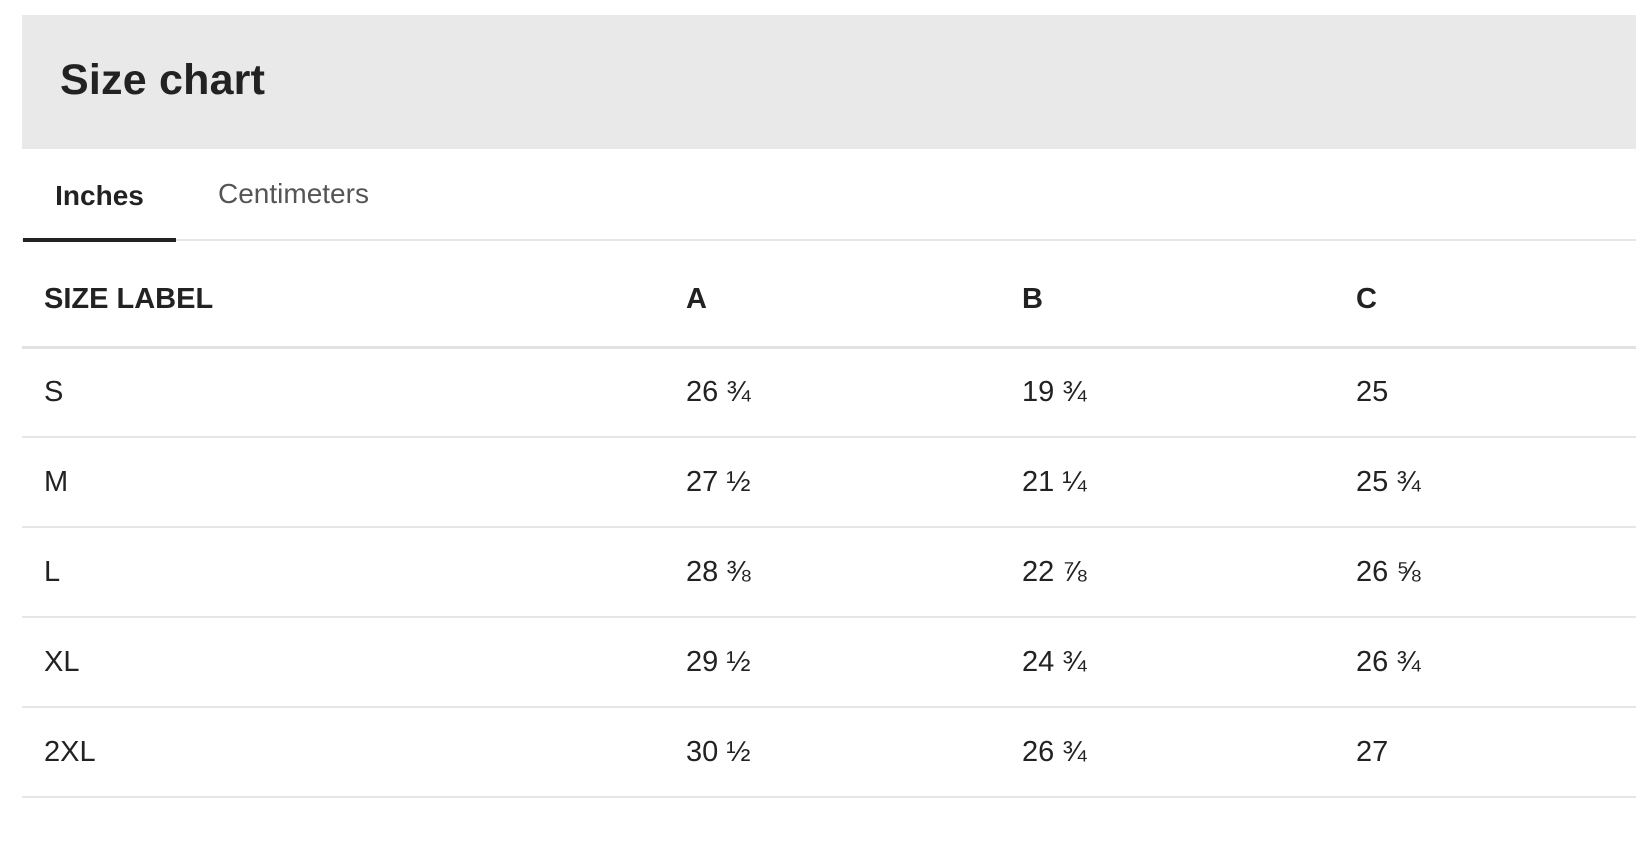 The width and height of the screenshot is (1636, 868). What do you see at coordinates (854, 482) in the screenshot?
I see `measurement-a-cell: 27 ½` at bounding box center [854, 482].